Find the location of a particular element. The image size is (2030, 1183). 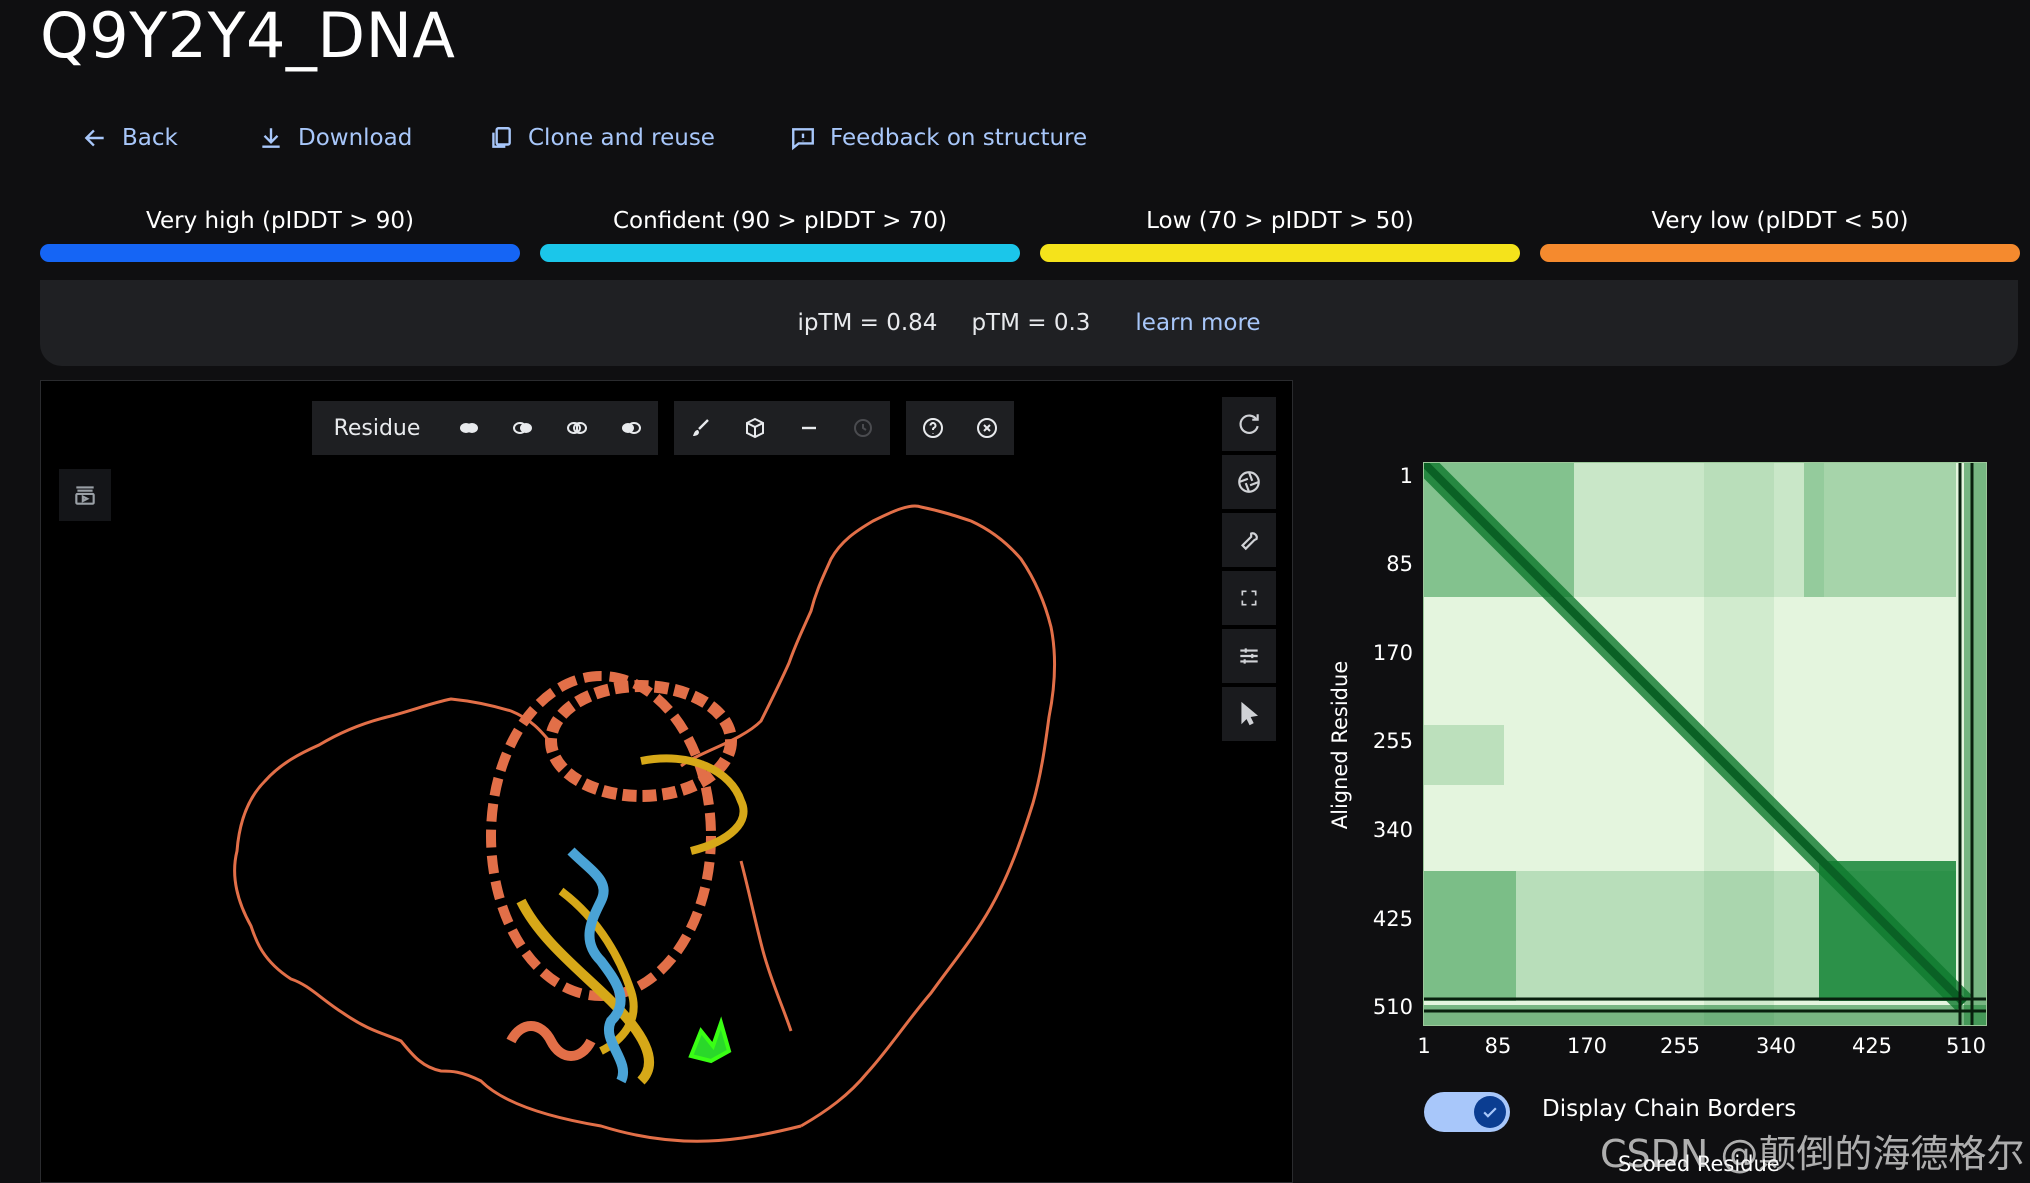

viewer-toolbar: Residue is located at coordinates (671, 428).